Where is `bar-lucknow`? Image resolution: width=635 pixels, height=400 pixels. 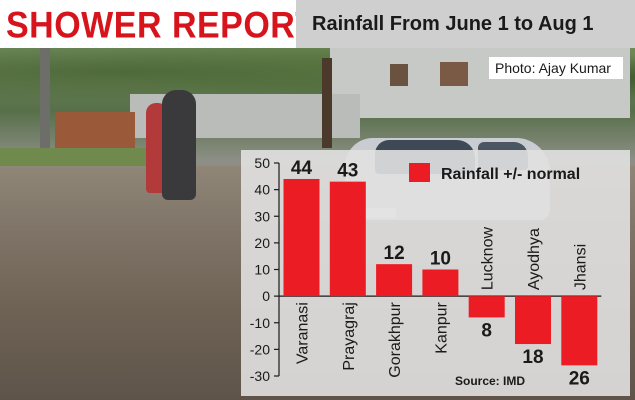
bar-lucknow is located at coordinates (486, 307).